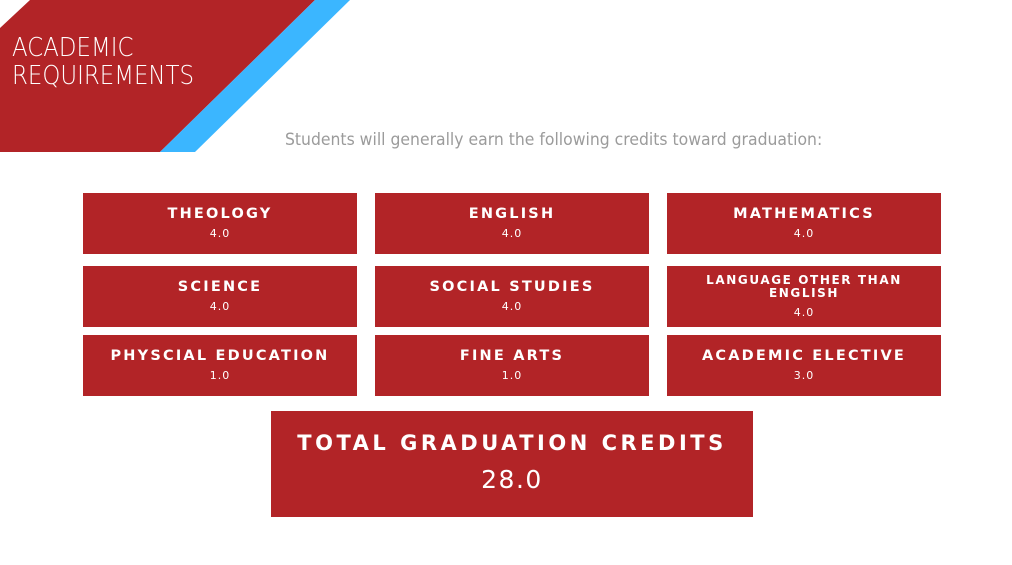  I want to click on page-title: ACADEMIC REQUIREMENTS, so click(103, 62).